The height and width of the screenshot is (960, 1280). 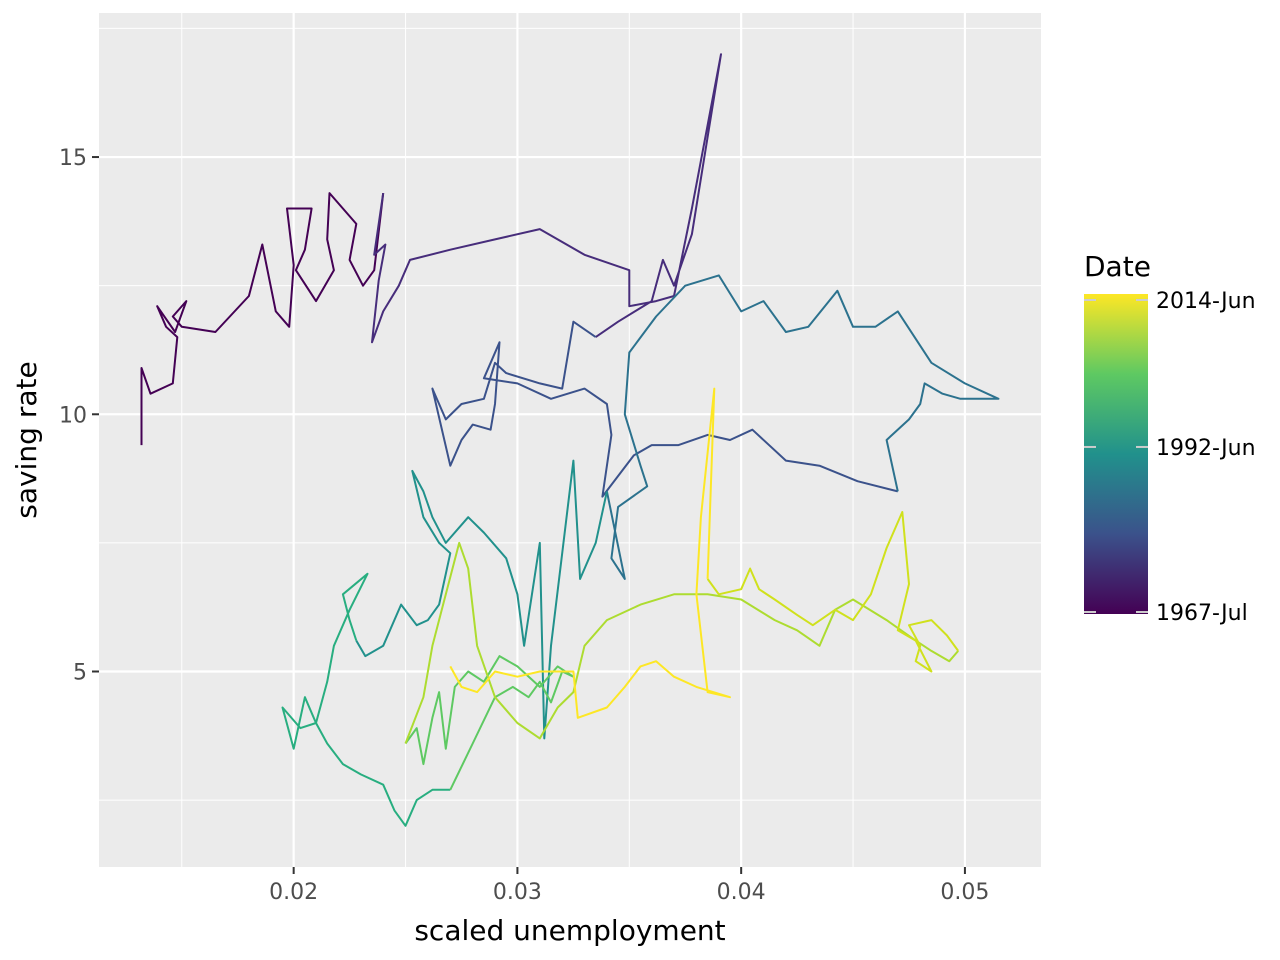 I want to click on legend-colorbar, so click(x=1116, y=454).